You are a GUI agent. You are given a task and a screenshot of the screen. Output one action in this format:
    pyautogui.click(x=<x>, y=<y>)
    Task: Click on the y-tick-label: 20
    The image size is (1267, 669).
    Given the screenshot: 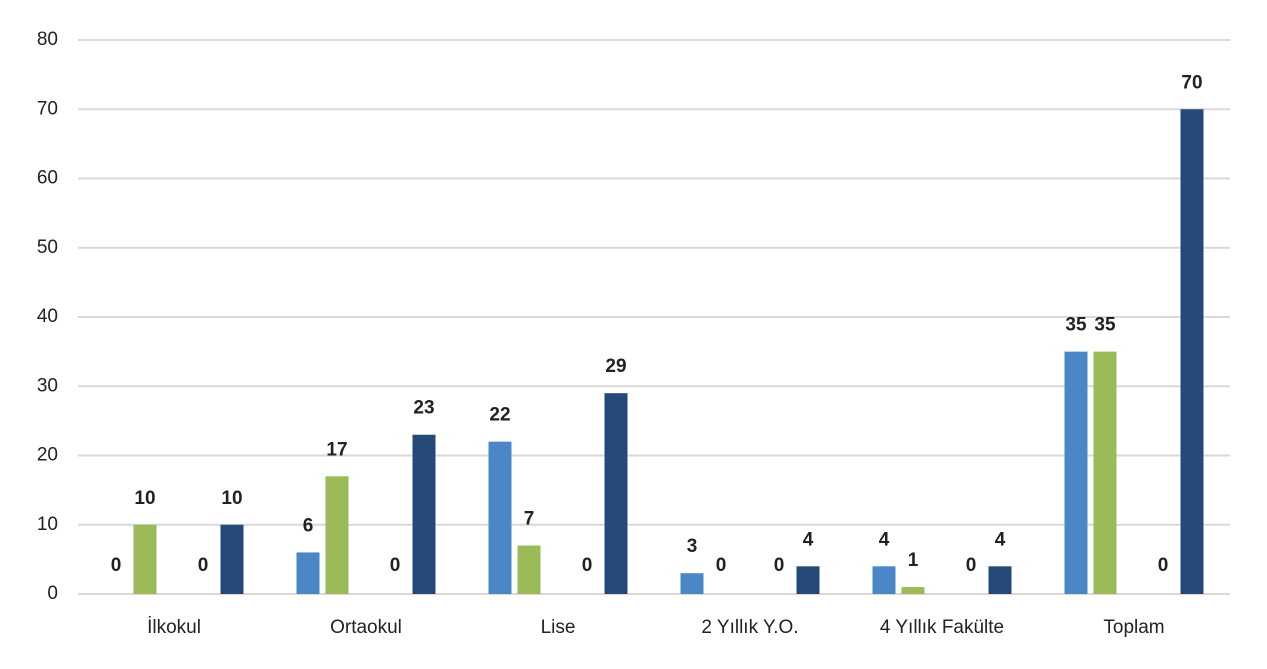 What is the action you would take?
    pyautogui.click(x=47, y=455)
    